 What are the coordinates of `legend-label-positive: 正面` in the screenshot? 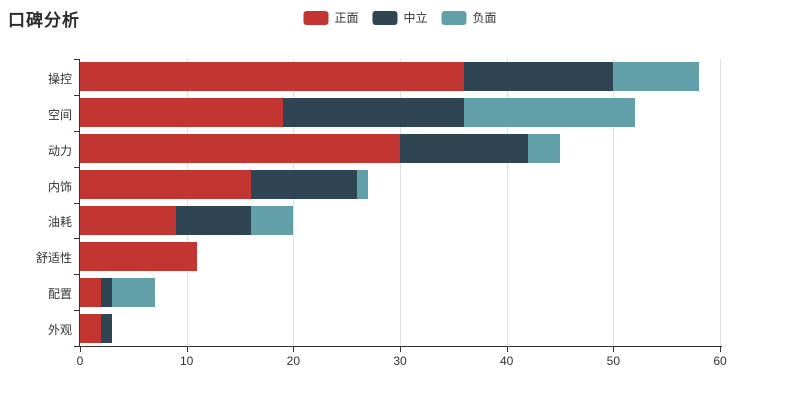 It's located at (346, 18).